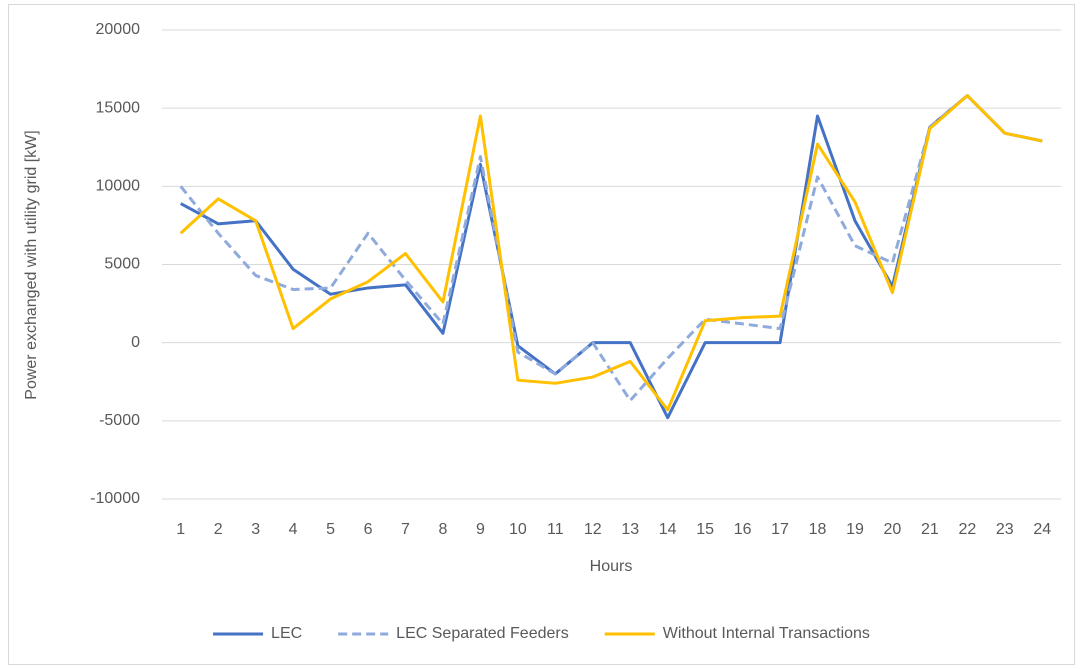 The image size is (1083, 669). I want to click on x-tick-label: 20, so click(893, 529).